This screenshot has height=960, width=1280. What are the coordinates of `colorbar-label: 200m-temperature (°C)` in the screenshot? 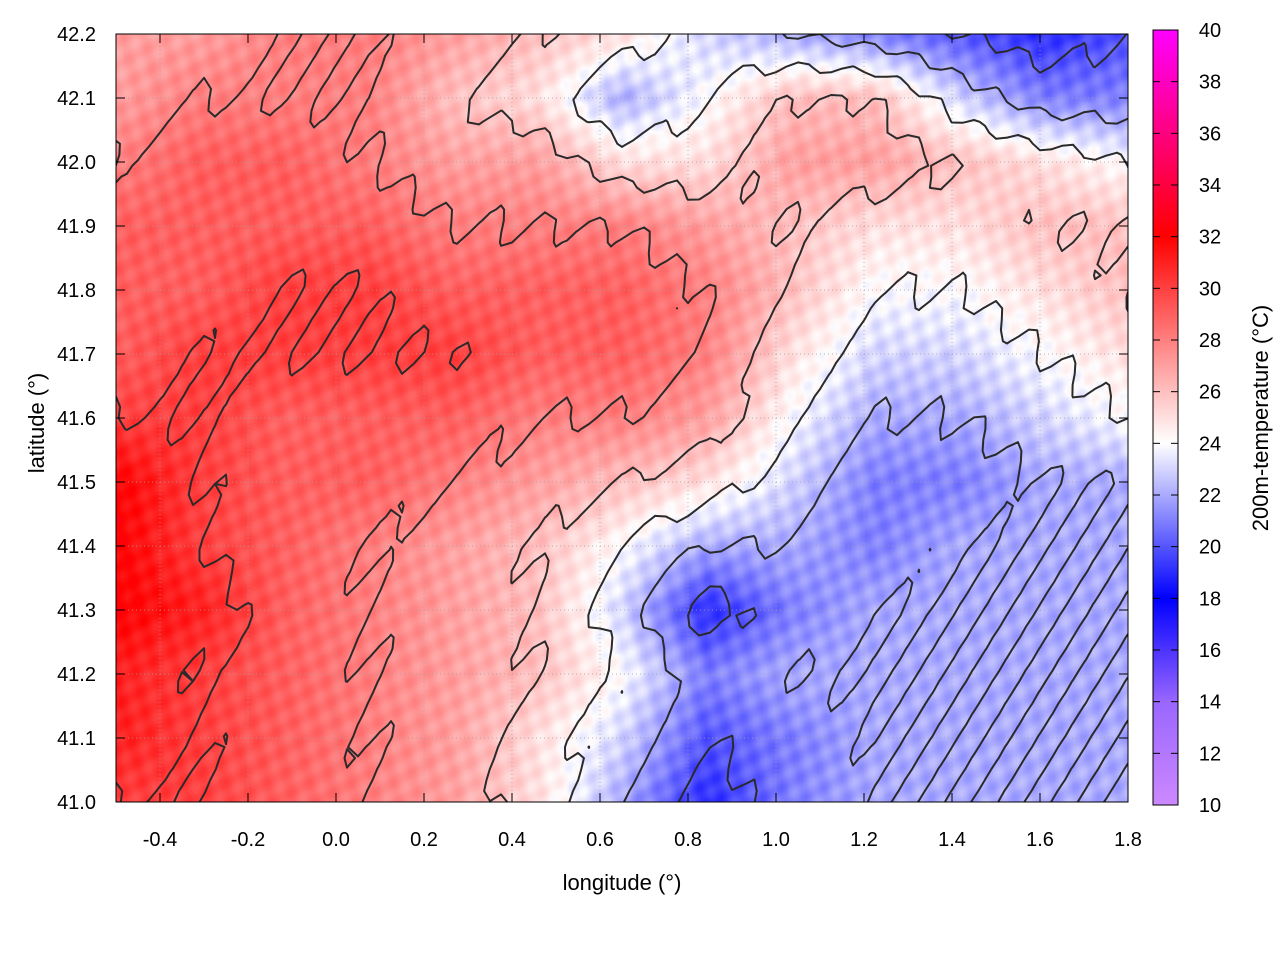 It's located at (1260, 418).